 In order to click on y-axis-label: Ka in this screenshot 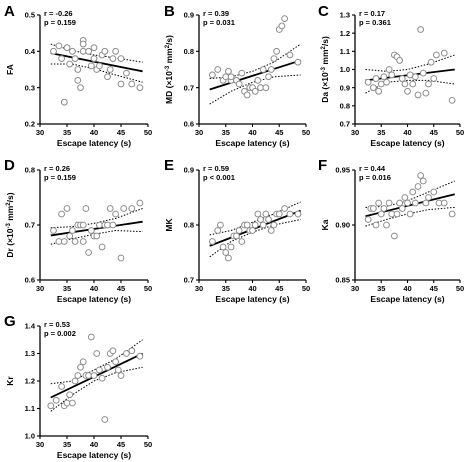, I will do `click(325, 224)`.